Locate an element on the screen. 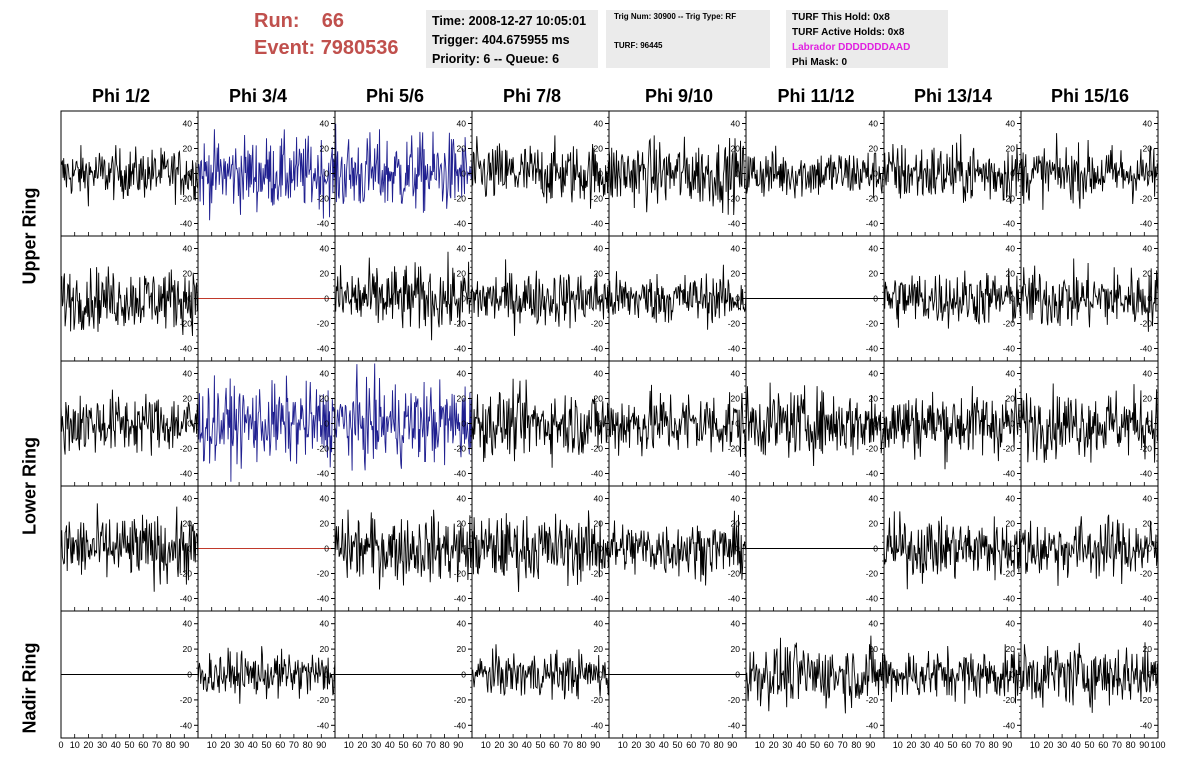 The image size is (1196, 772). waveform-trace-r0-c7 is located at coordinates (1089, 171).